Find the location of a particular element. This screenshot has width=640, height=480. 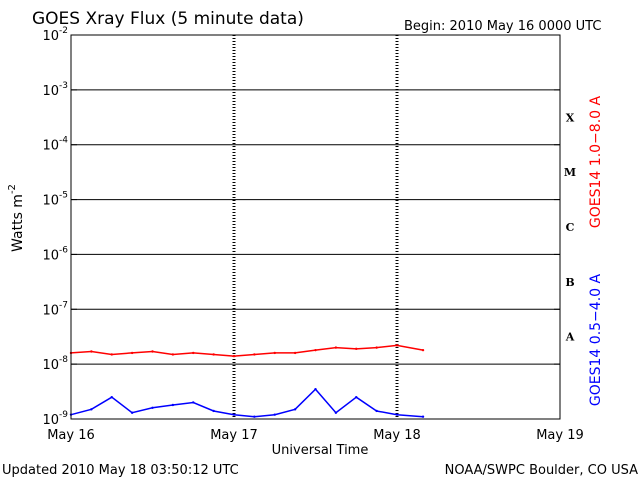

y-tick-label: 10⁻³ is located at coordinates (55, 90).